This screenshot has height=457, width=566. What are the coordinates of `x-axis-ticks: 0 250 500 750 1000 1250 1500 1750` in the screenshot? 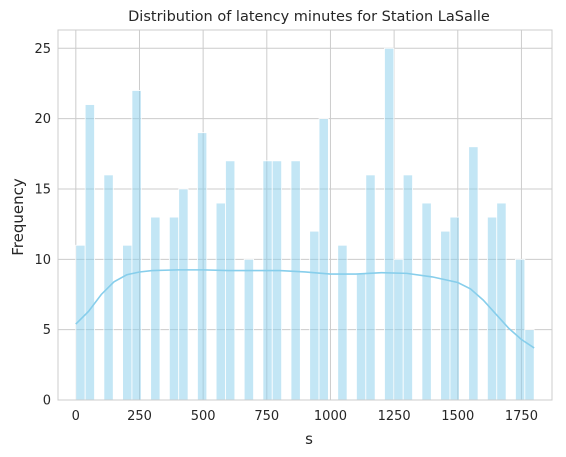 It's located at (305, 416).